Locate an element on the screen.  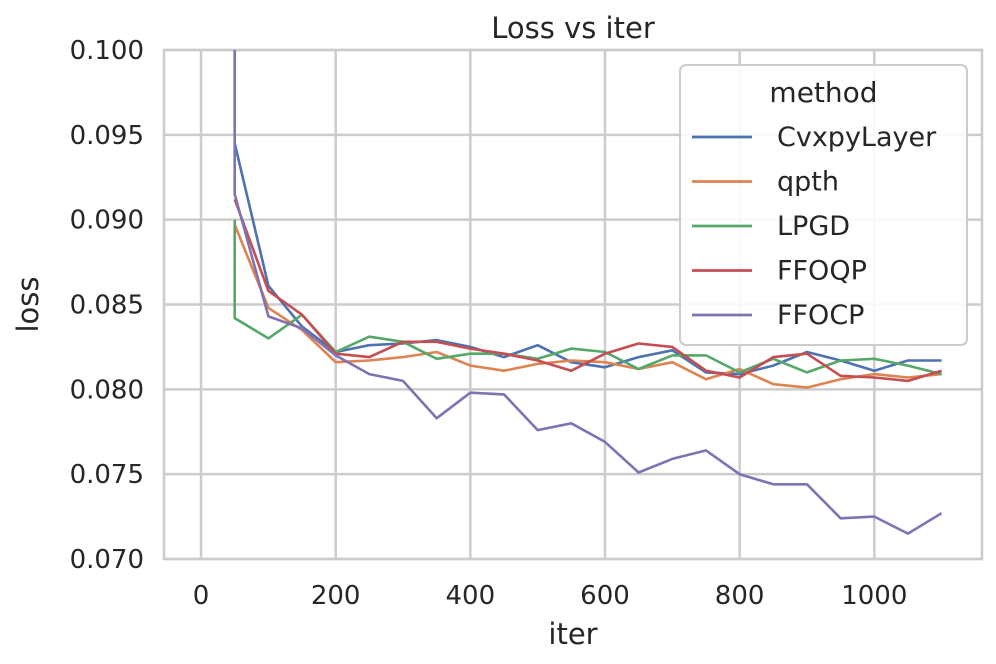
legend-item-lpgd: LPGD is located at coordinates (771, 226).